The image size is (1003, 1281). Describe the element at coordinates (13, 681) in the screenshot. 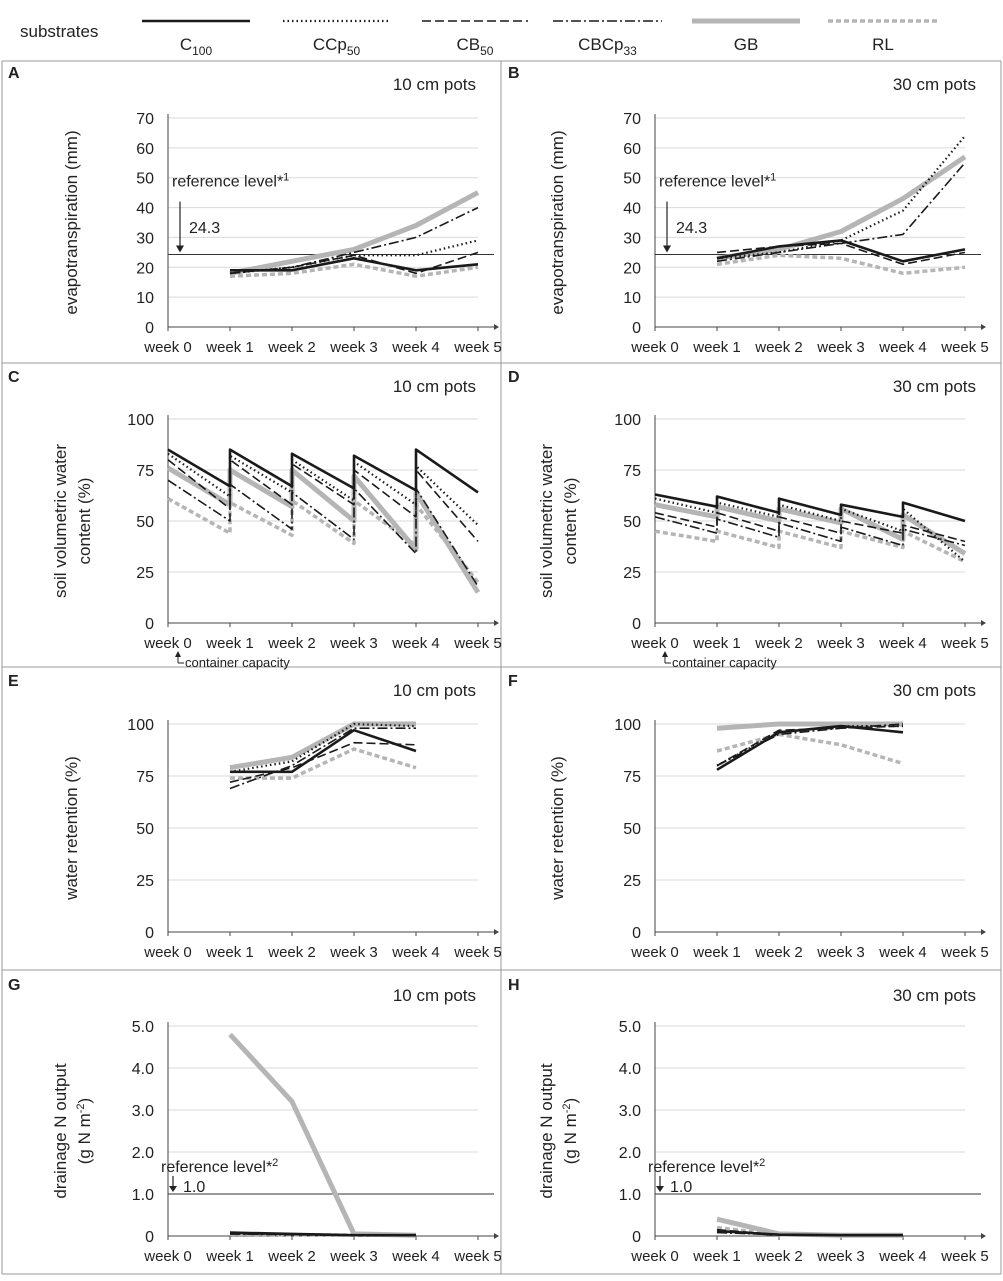

I see `panel-letter-E: E` at that location.